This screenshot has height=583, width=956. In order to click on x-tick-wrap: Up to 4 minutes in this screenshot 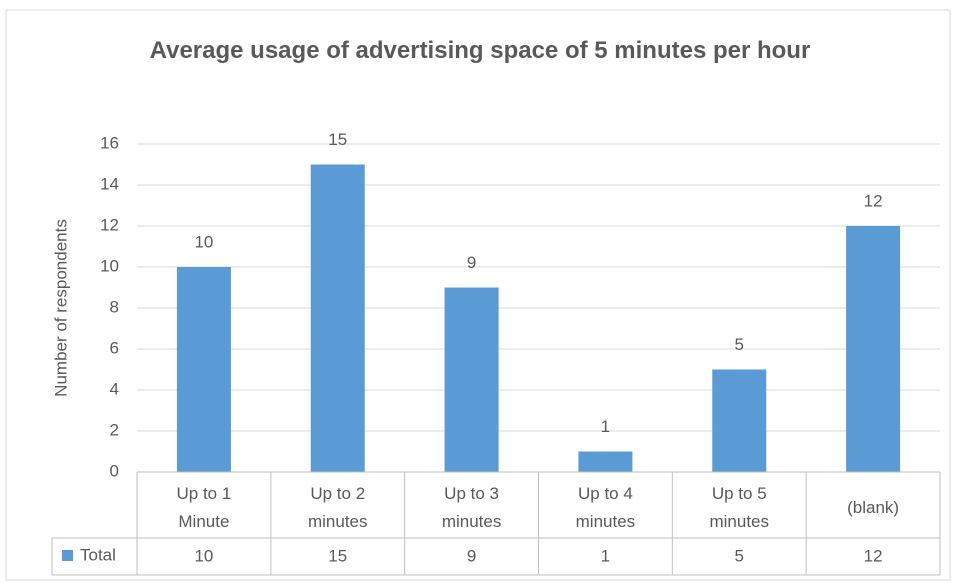, I will do `click(605, 508)`.